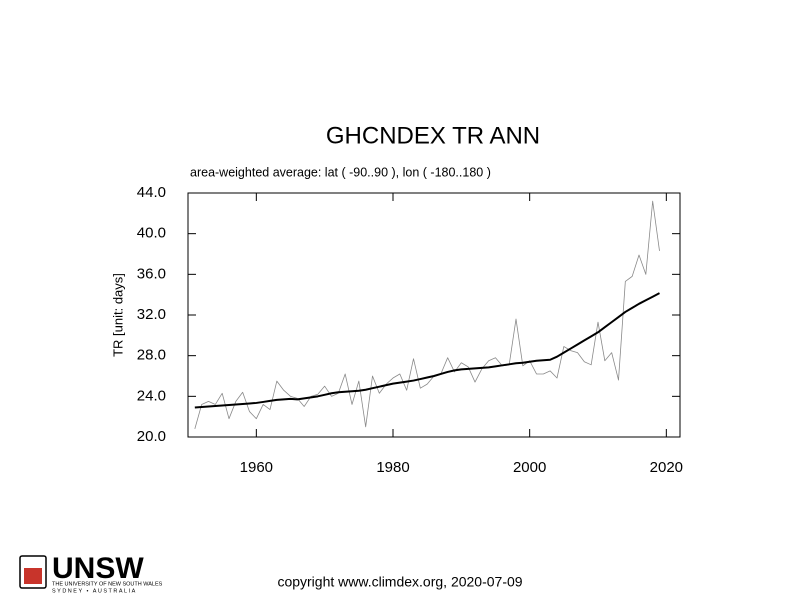 Image resolution: width=800 pixels, height=600 pixels. I want to click on logo-name: UNSW, so click(98, 568).